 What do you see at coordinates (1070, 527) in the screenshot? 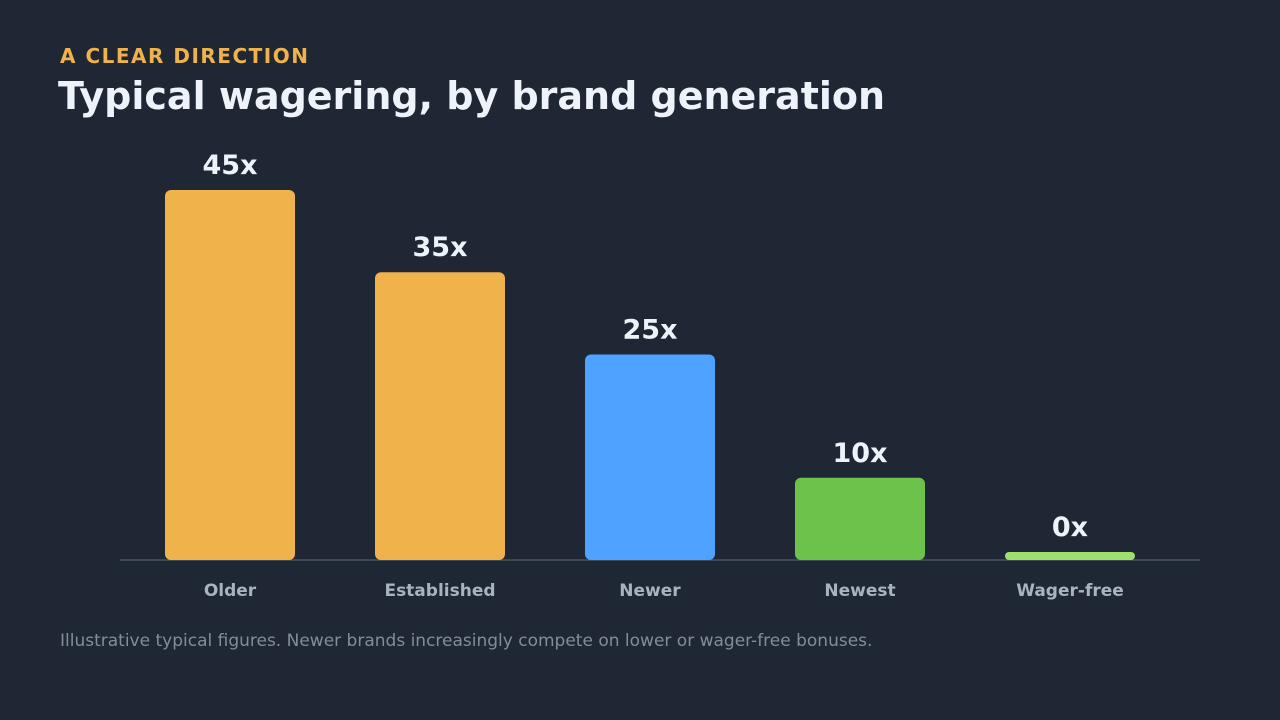
I see `bar-value-label: 0x` at bounding box center [1070, 527].